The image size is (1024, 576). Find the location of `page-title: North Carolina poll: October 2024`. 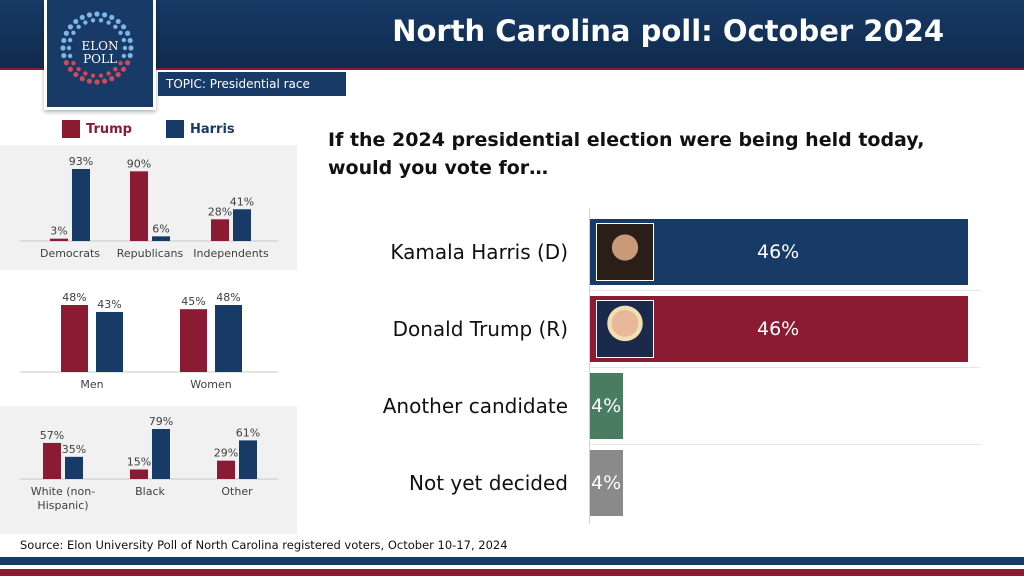

page-title: North Carolina poll: October 2024 is located at coordinates (668, 31).